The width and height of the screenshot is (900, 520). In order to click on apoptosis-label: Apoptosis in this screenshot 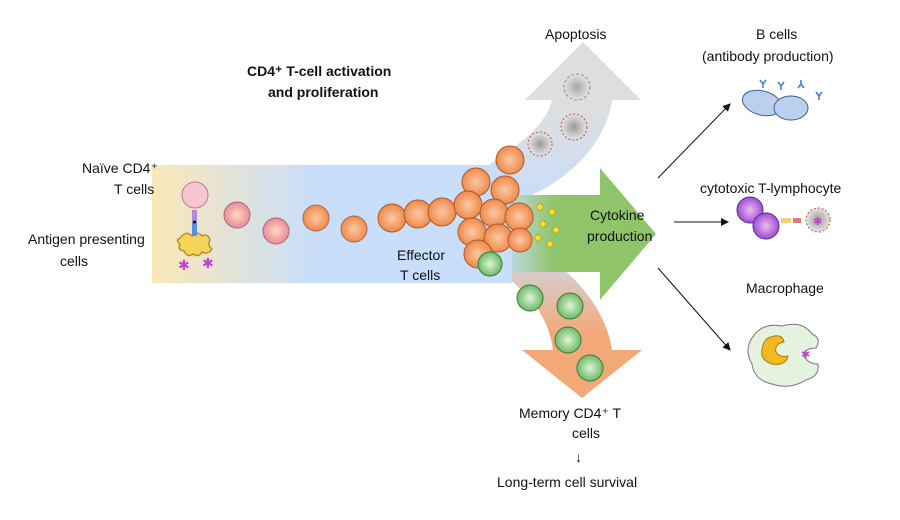, I will do `click(575, 34)`.